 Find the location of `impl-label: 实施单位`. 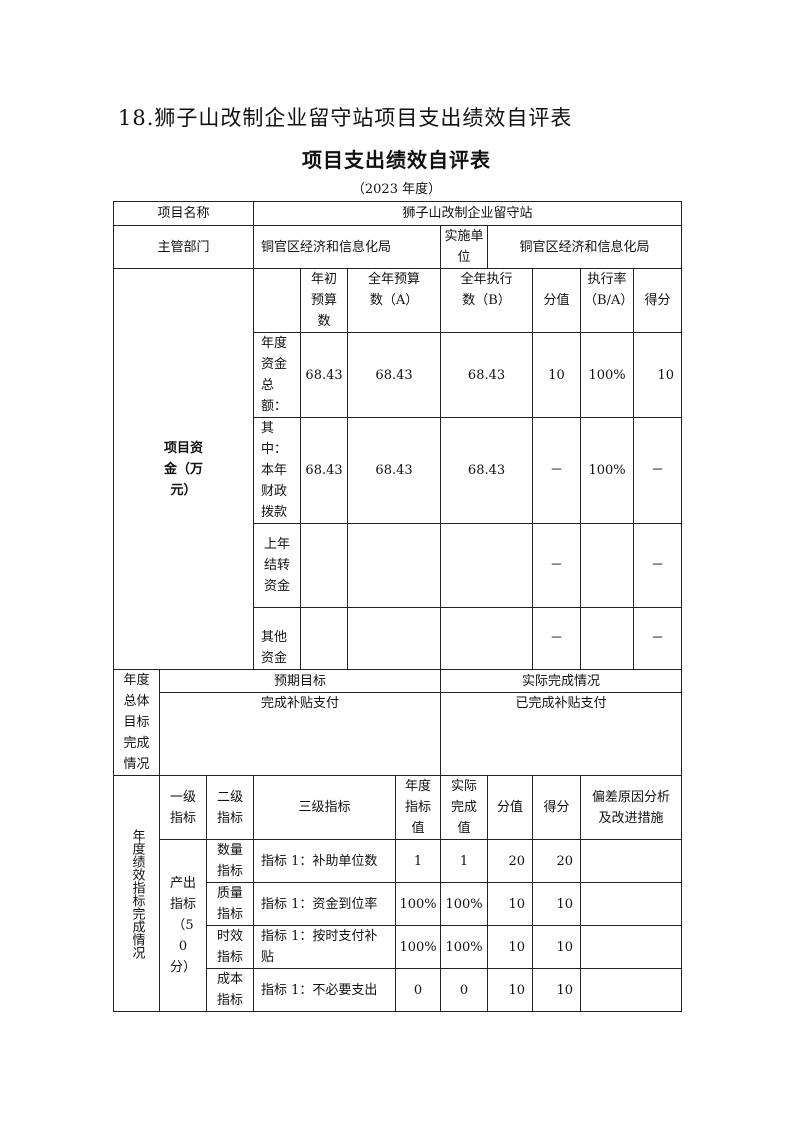

impl-label: 实施单位 is located at coordinates (464, 247).